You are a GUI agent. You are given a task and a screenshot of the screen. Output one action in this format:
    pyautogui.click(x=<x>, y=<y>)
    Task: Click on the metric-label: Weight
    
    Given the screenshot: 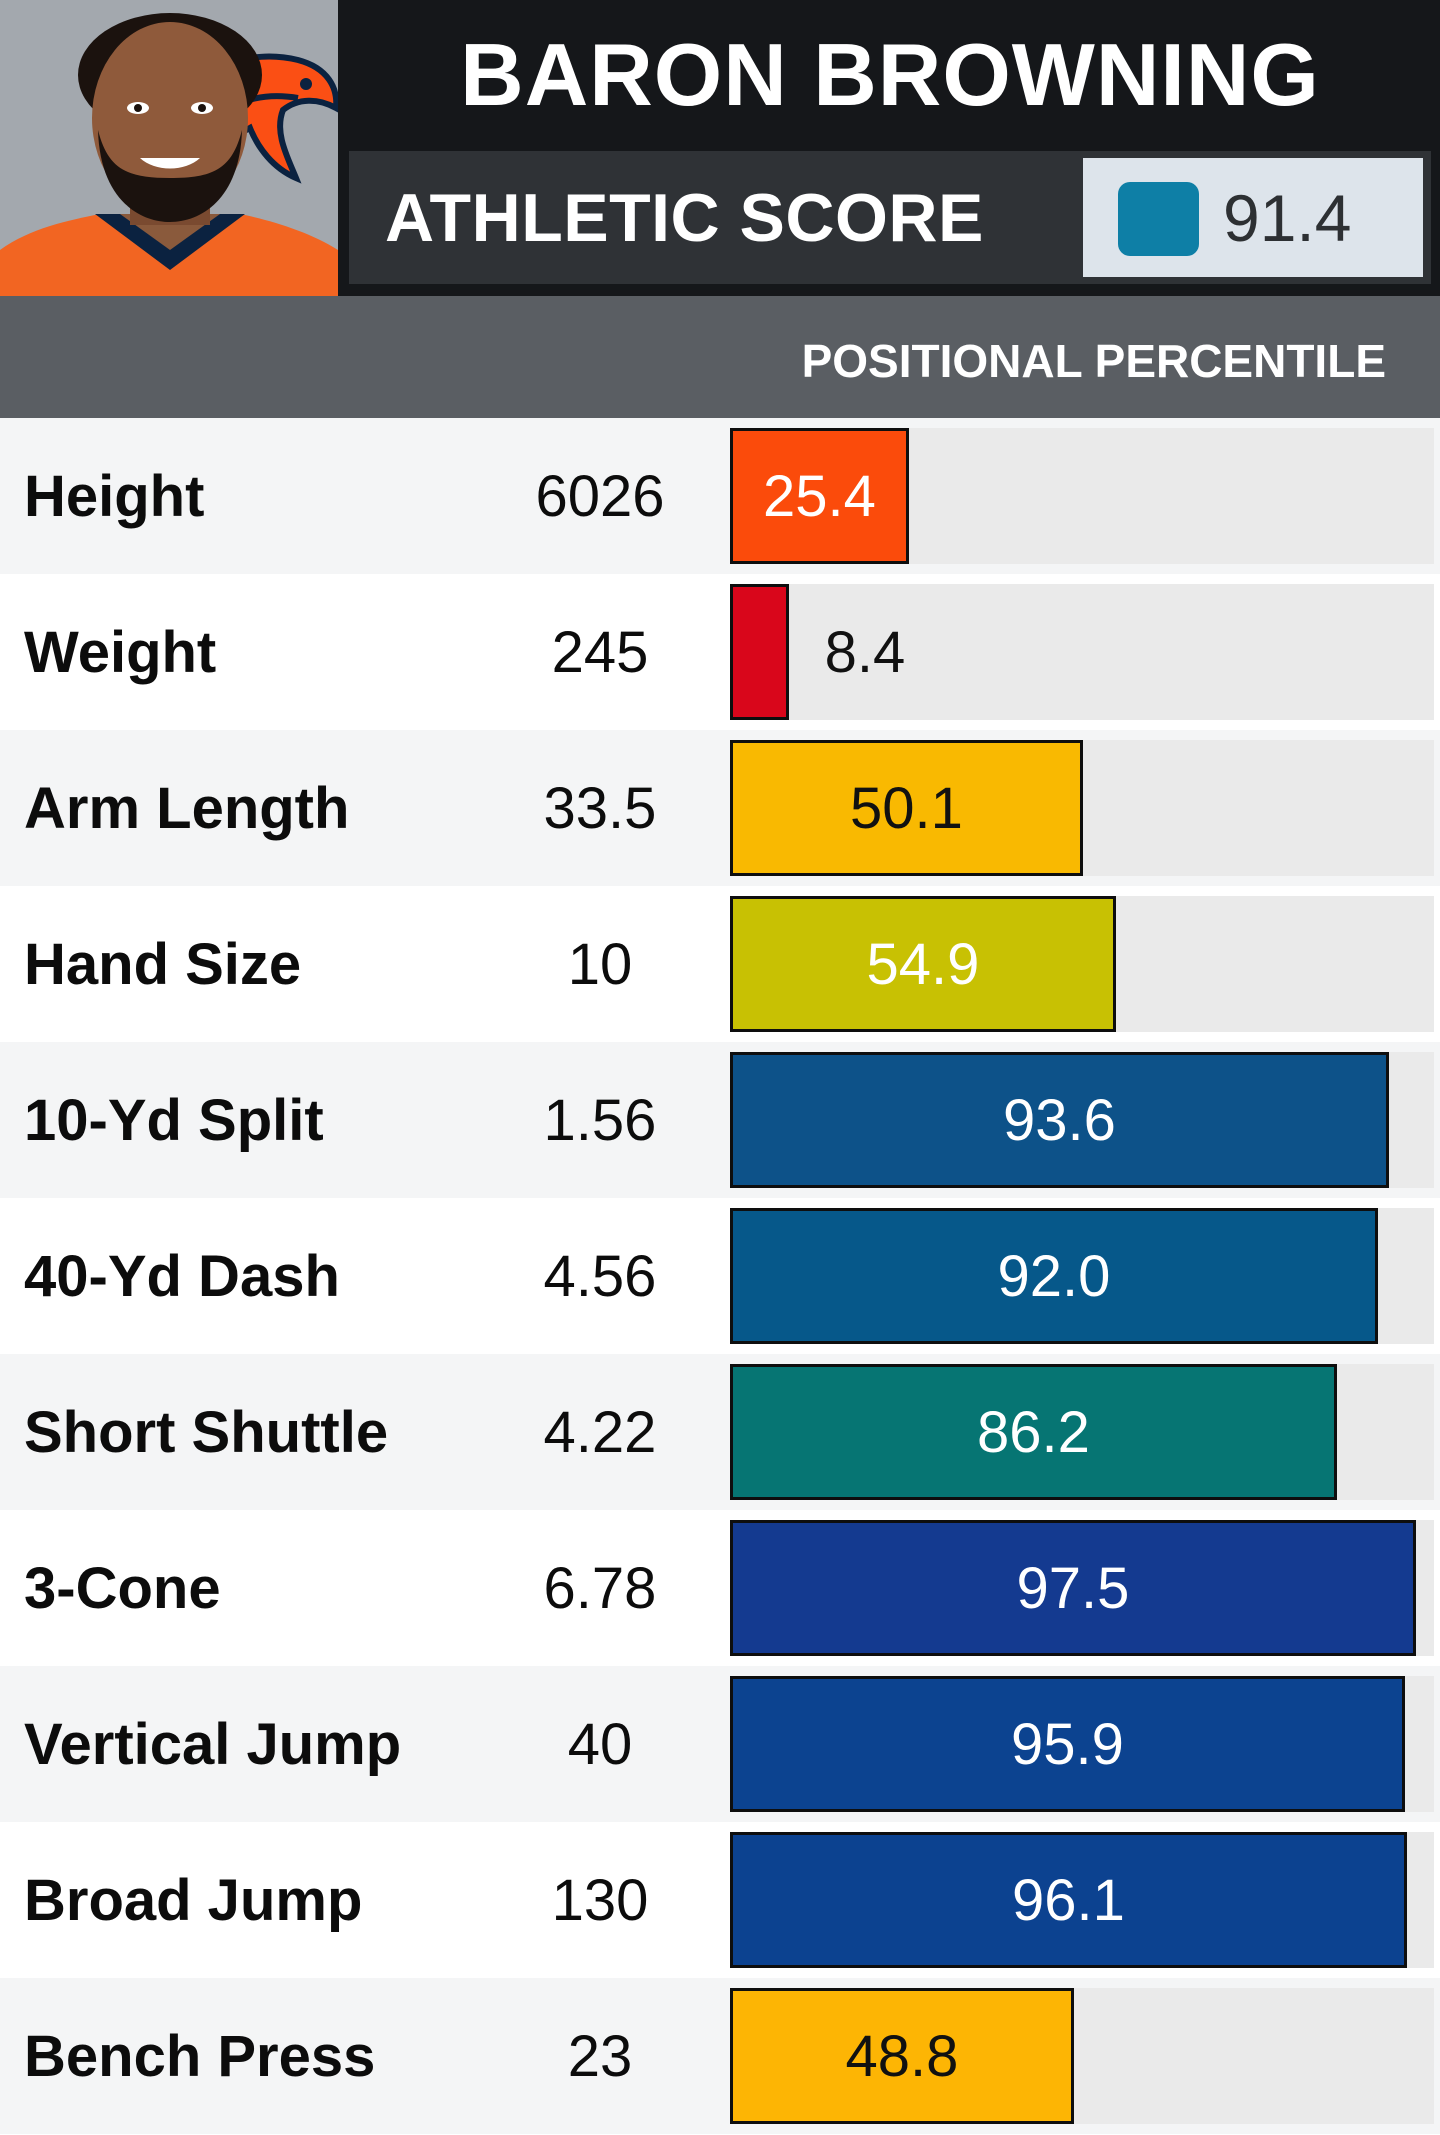 What is the action you would take?
    pyautogui.click(x=120, y=652)
    